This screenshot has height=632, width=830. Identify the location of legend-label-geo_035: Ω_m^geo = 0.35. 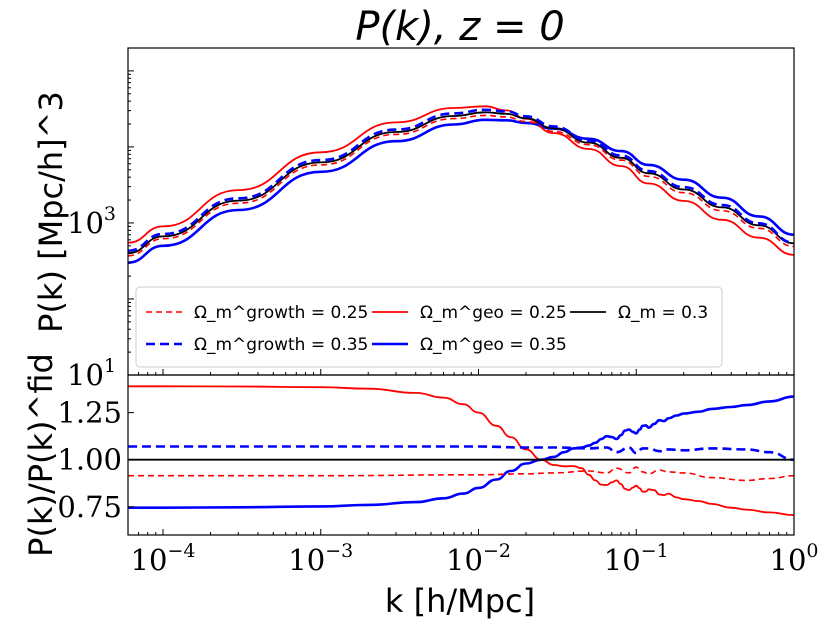
(493, 345).